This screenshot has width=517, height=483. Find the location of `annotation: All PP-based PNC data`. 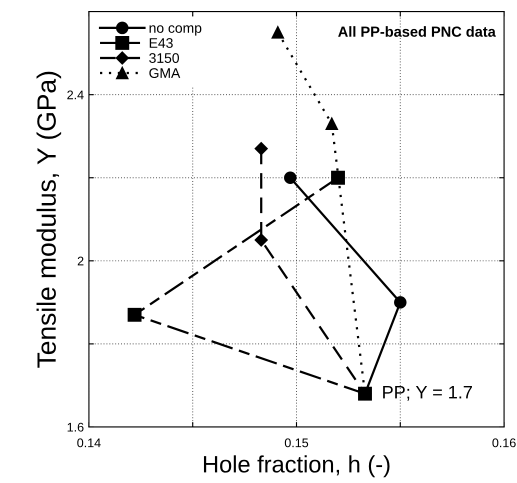

annotation: All PP-based PNC data is located at coordinates (417, 31).